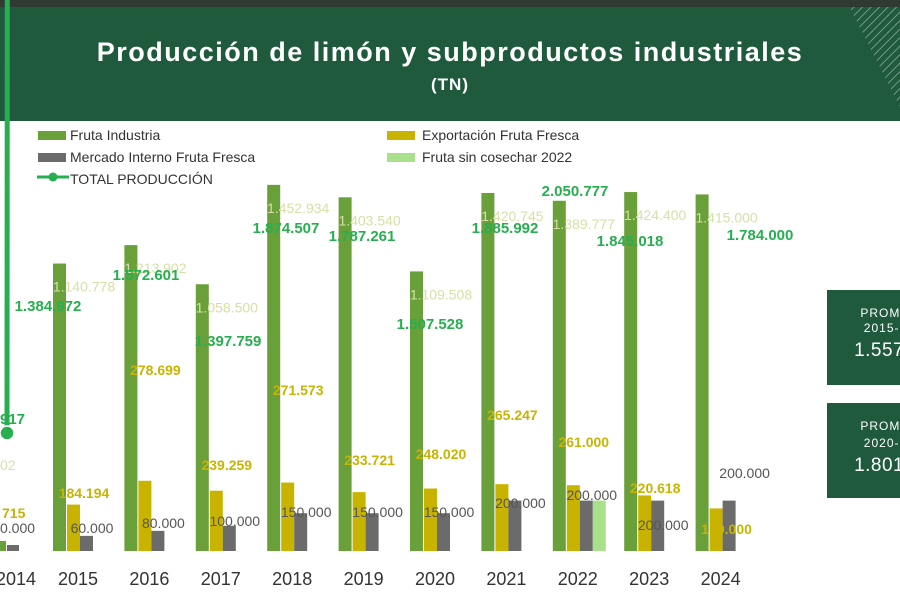 The height and width of the screenshot is (600, 900). What do you see at coordinates (578, 579) in the screenshot?
I see `year-tick-label: 2022` at bounding box center [578, 579].